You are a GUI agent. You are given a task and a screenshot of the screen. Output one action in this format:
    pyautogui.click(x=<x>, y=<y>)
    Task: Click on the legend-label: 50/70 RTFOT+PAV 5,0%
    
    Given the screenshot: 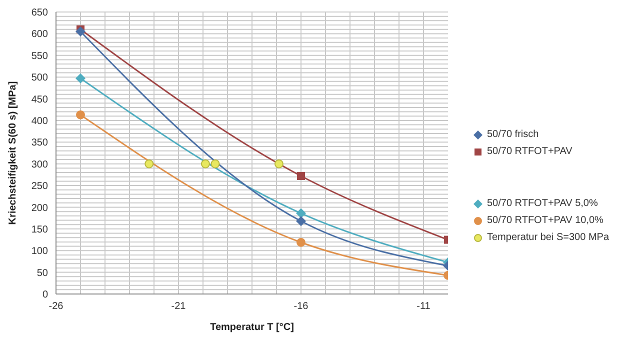 What is the action you would take?
    pyautogui.click(x=542, y=203)
    